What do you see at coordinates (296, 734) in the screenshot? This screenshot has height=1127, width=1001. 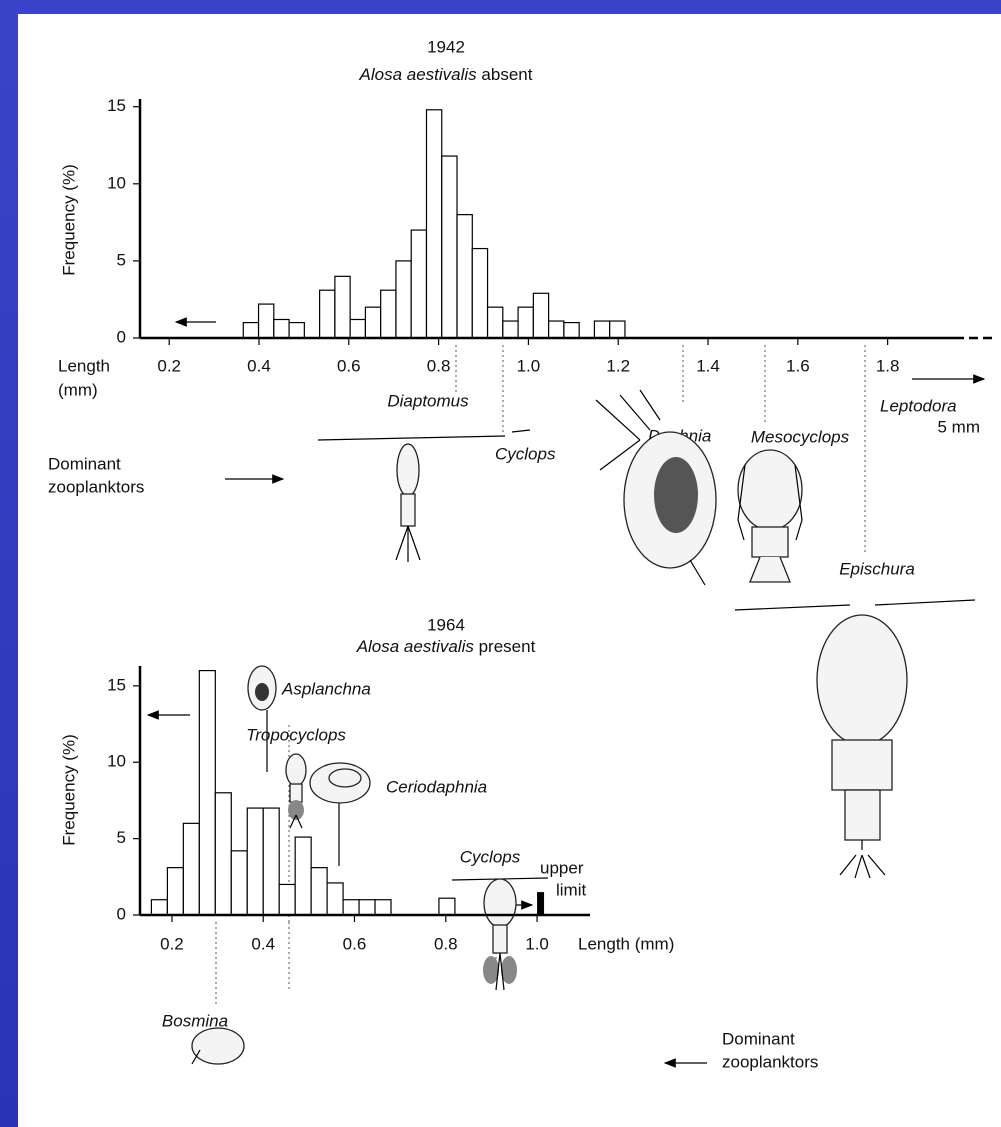 I see `organism-label: Tropocyclops` at bounding box center [296, 734].